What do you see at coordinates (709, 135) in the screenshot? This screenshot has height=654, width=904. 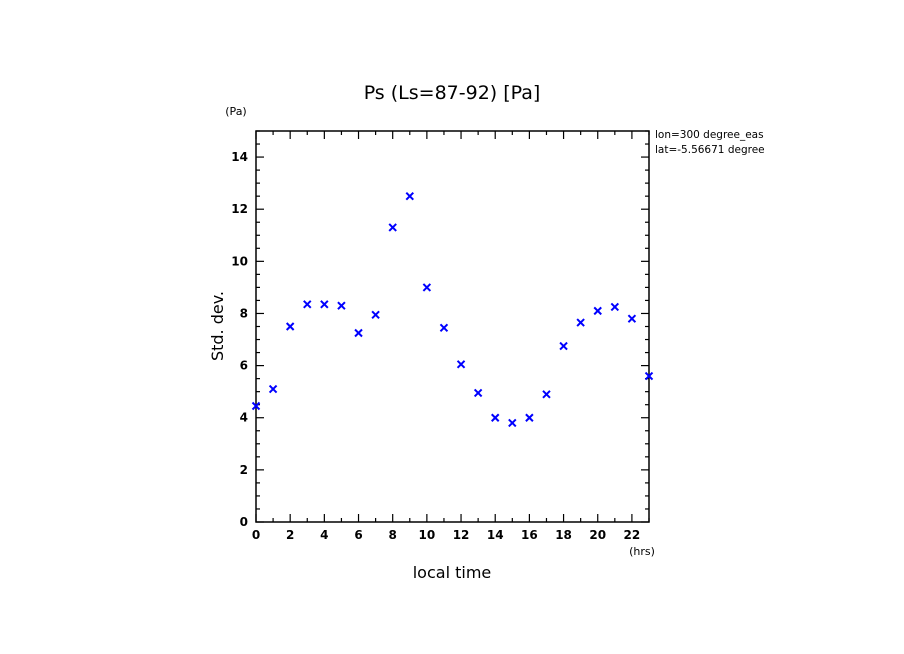 I see `annotation-lon: lon=300 degree_eas` at bounding box center [709, 135].